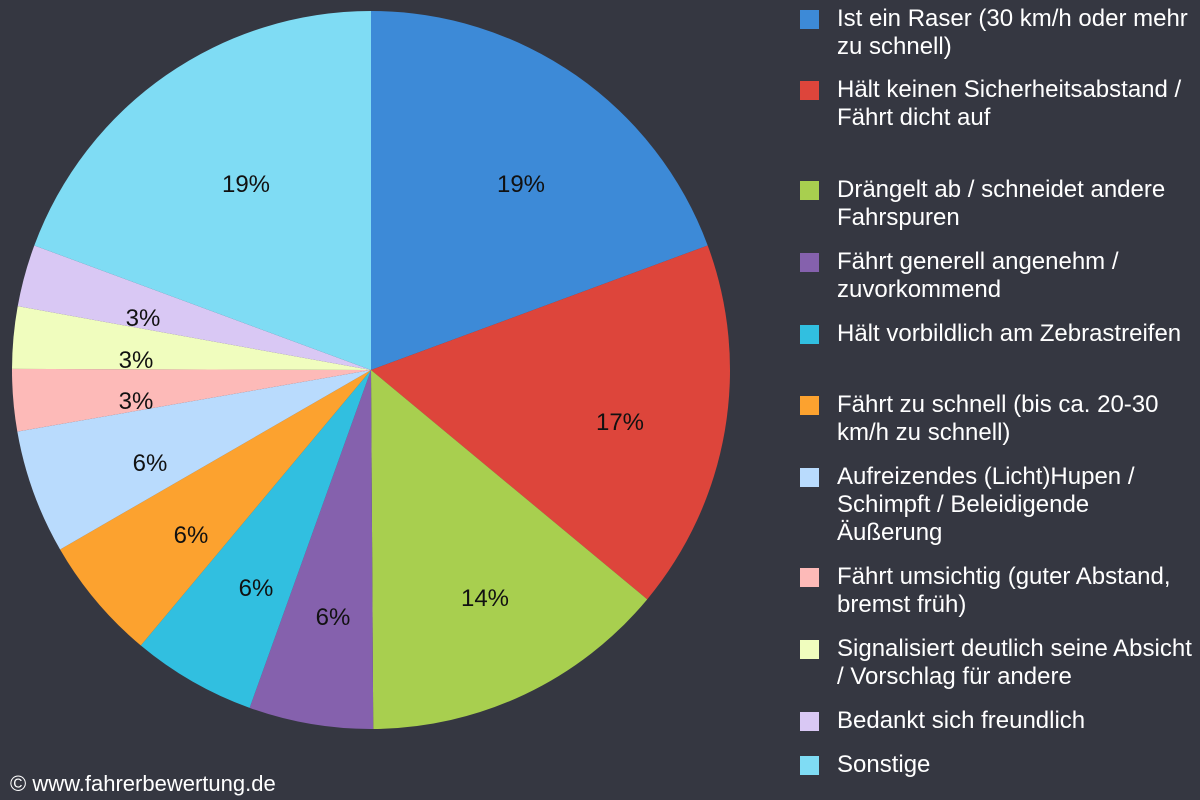 This screenshot has width=1200, height=800. I want to click on legend-label: Bedankt sich freundlich, so click(961, 720).